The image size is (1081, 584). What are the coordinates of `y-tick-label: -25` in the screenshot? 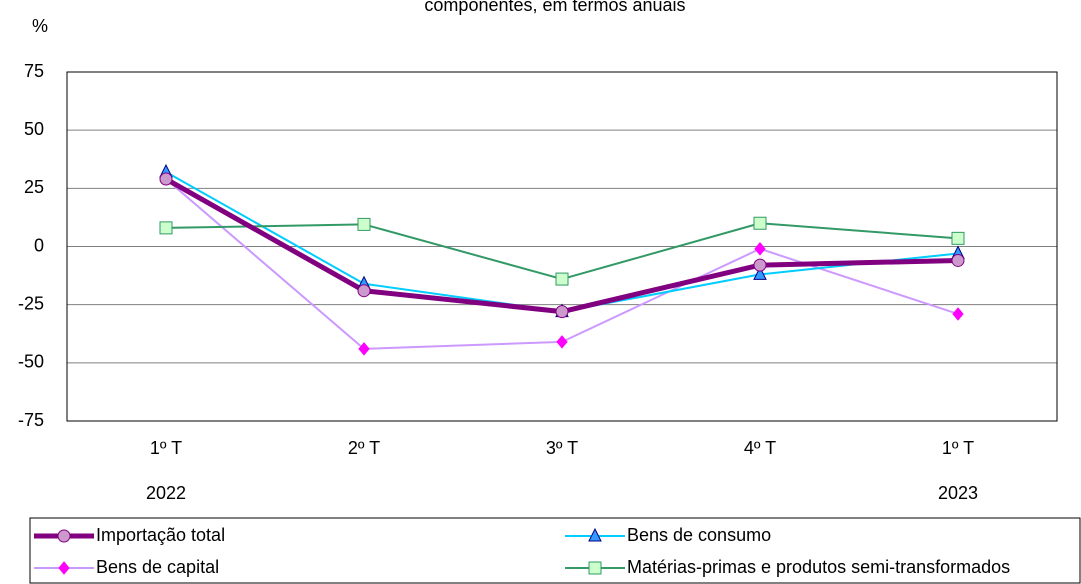 It's located at (31, 303).